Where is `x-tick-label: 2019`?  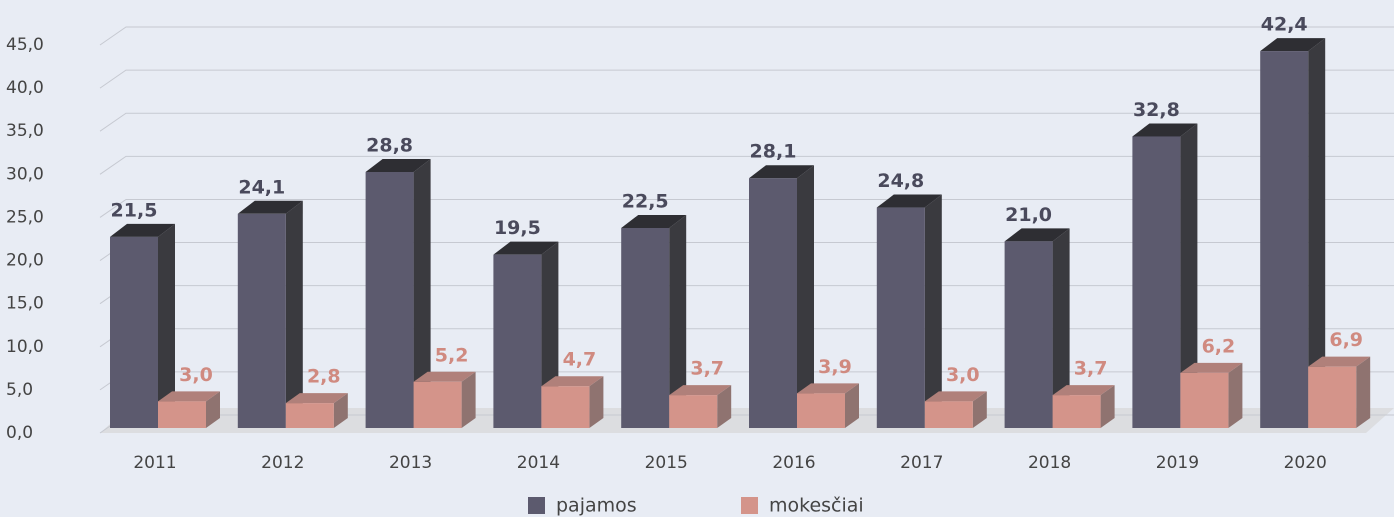
x-tick-label: 2019 is located at coordinates (1177, 463).